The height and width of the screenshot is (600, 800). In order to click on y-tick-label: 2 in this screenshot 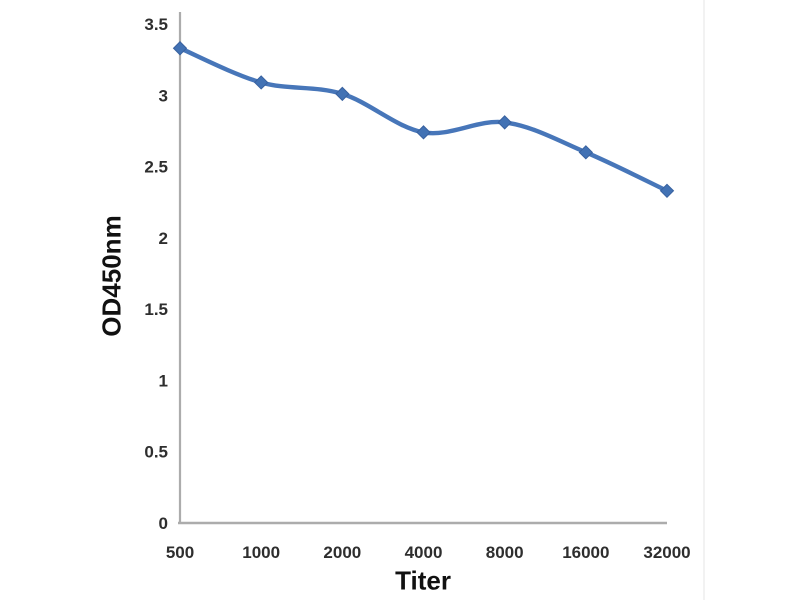, I will do `click(163, 238)`.